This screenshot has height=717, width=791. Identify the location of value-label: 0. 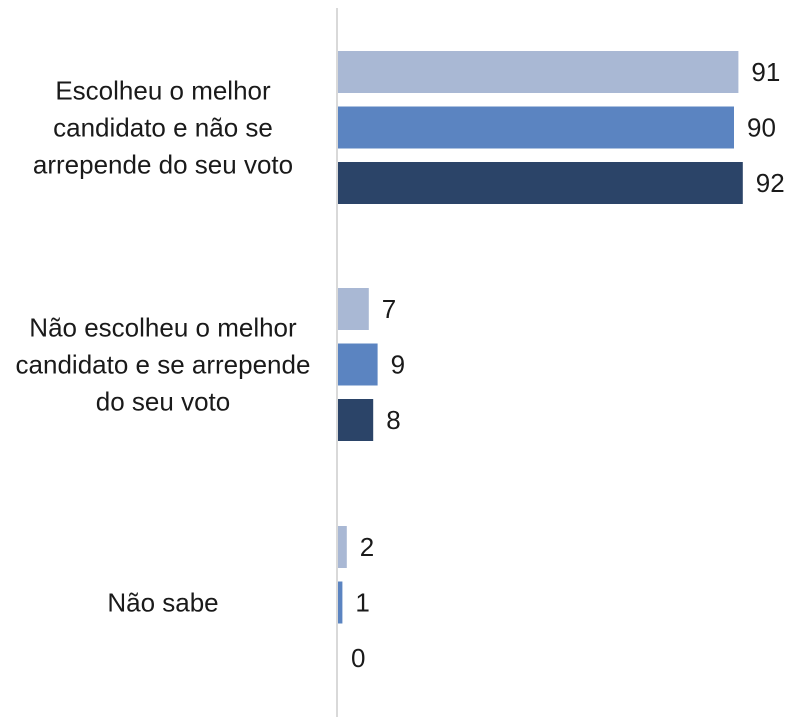
(358, 658).